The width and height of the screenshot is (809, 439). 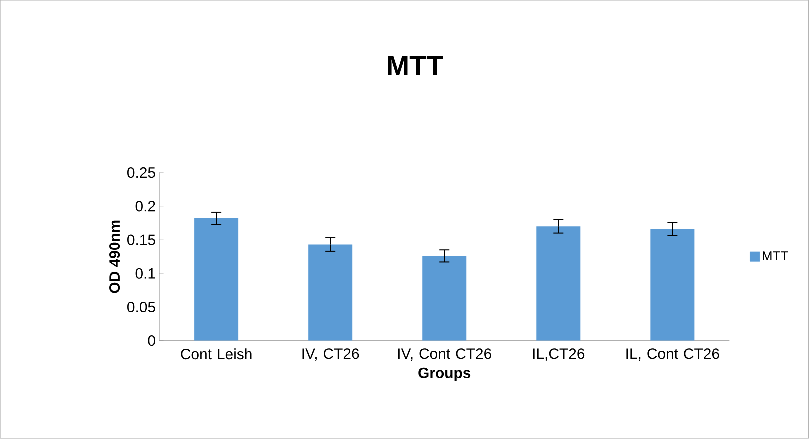 What do you see at coordinates (115, 257) in the screenshot?
I see `y-axis-title: OD 490nm` at bounding box center [115, 257].